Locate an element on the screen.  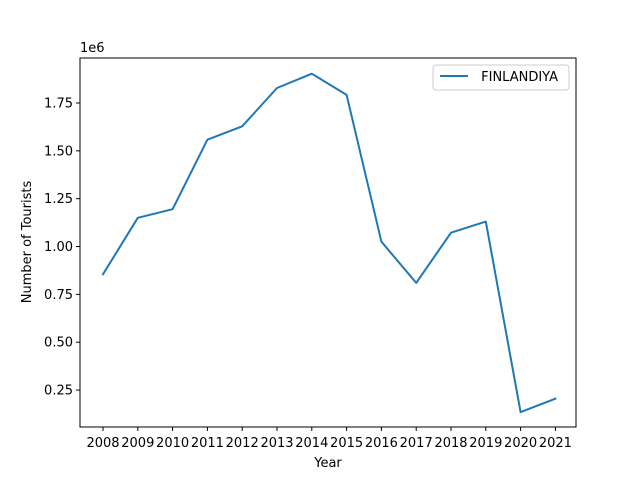
x-tick-label: 2018 is located at coordinates (450, 443).